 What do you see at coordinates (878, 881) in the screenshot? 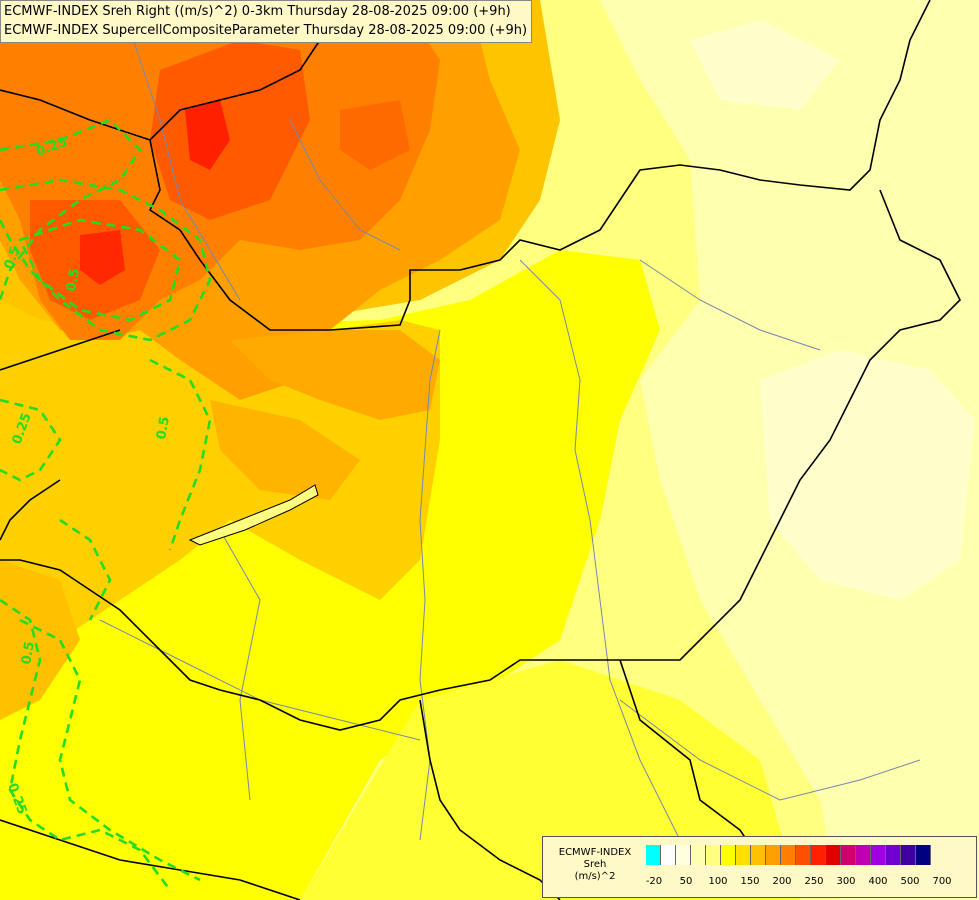
I see `legend-tick-label: 400` at bounding box center [878, 881].